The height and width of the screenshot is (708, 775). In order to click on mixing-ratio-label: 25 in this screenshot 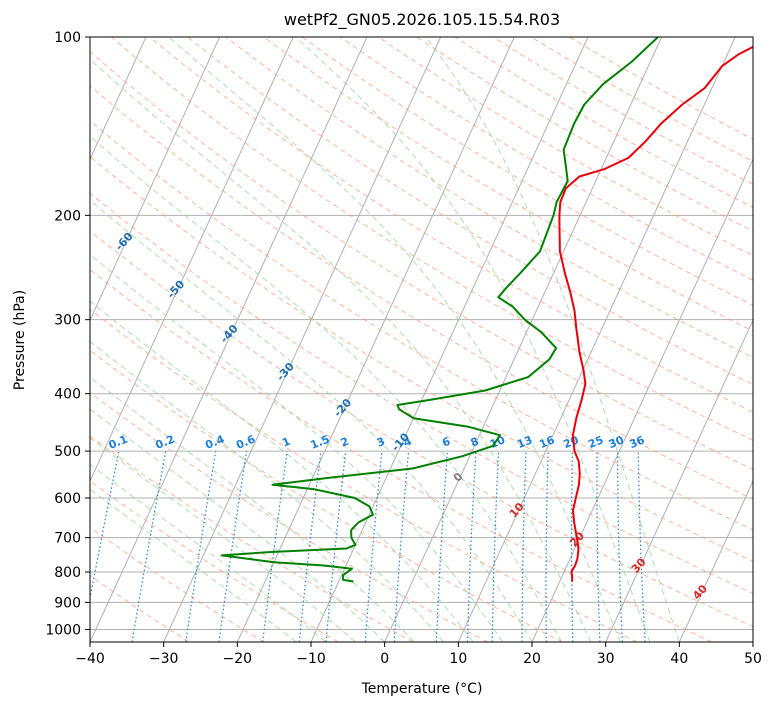, I will do `click(595, 442)`.